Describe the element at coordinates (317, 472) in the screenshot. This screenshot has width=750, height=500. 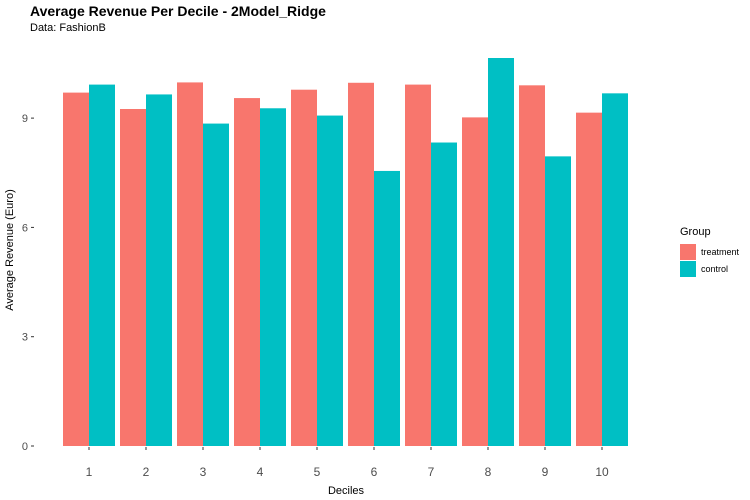
I see `x-tick-label: 5` at that location.